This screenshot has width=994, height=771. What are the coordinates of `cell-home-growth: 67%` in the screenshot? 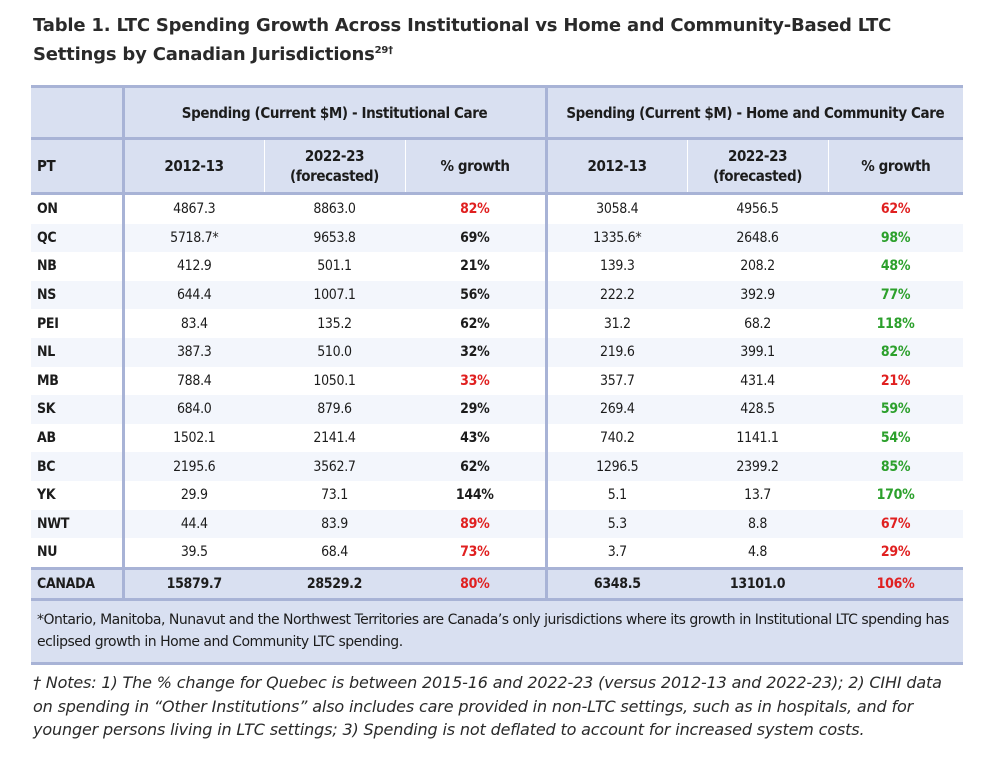 It's located at (896, 524).